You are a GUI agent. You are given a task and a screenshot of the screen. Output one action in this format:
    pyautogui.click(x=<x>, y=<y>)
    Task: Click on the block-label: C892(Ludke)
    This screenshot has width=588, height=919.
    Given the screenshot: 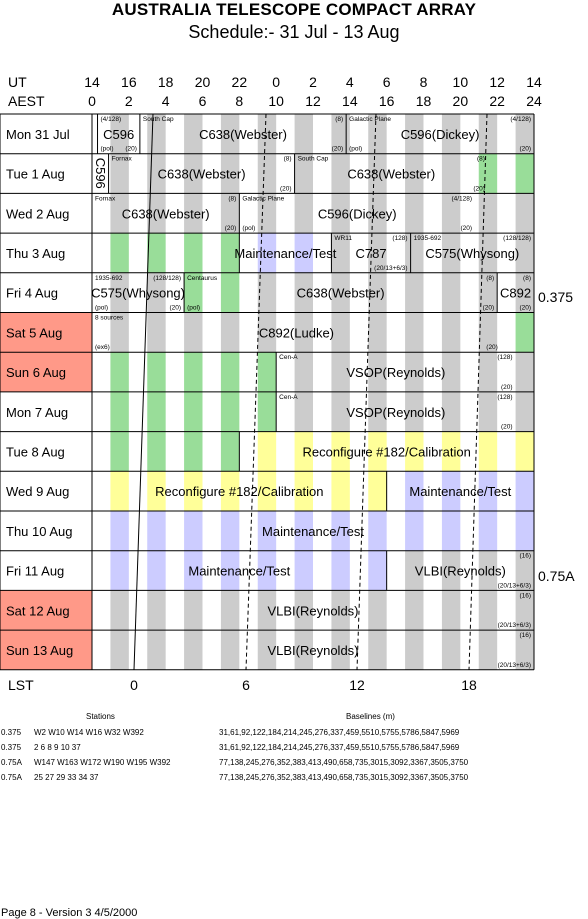 What is the action you would take?
    pyautogui.click(x=296, y=332)
    